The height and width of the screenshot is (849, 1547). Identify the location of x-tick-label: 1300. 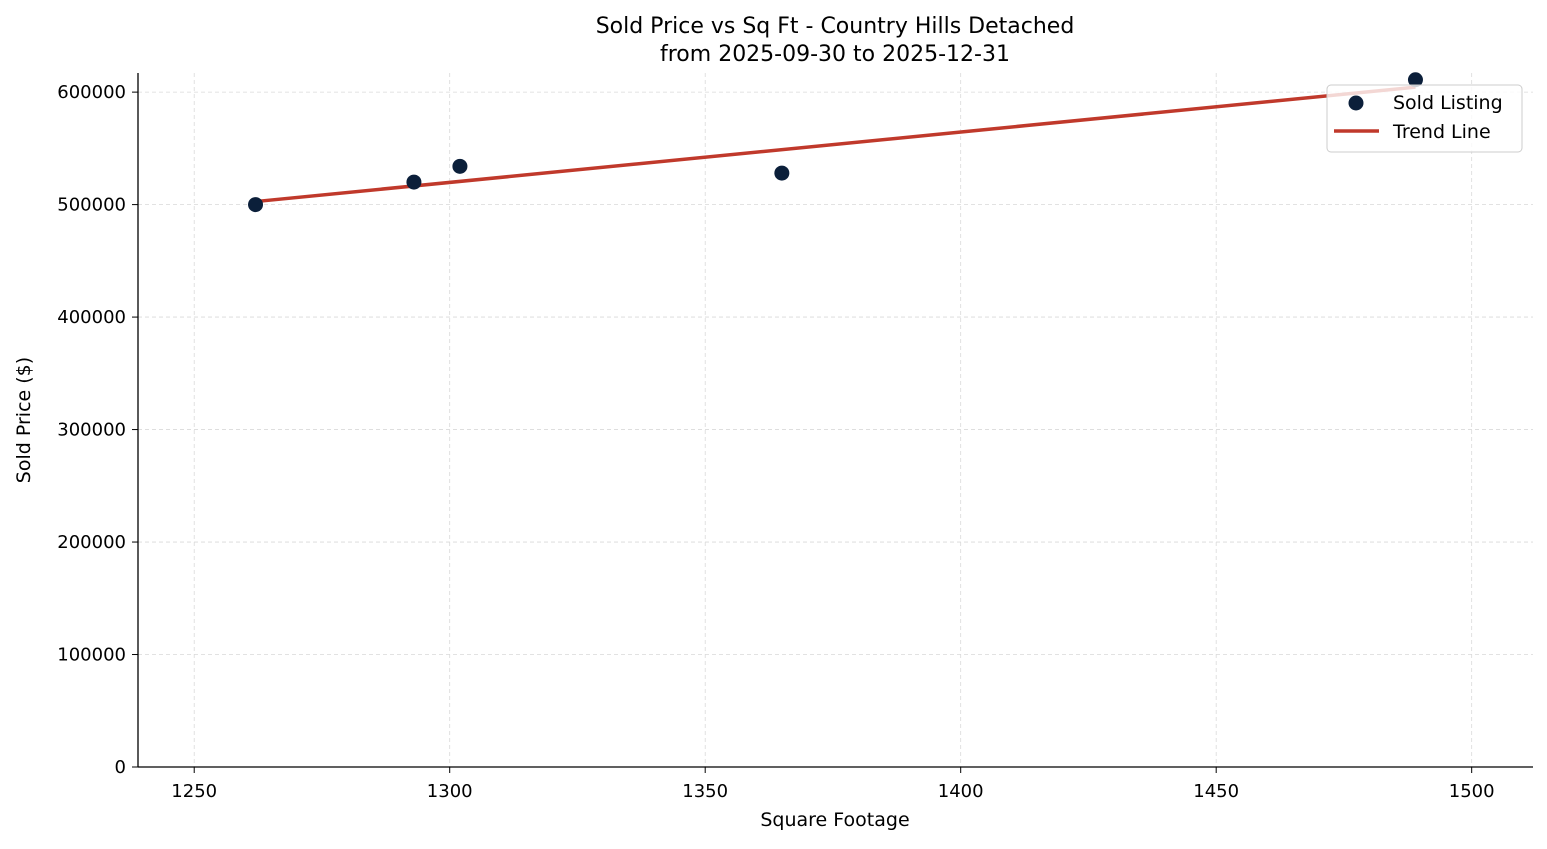
(450, 791).